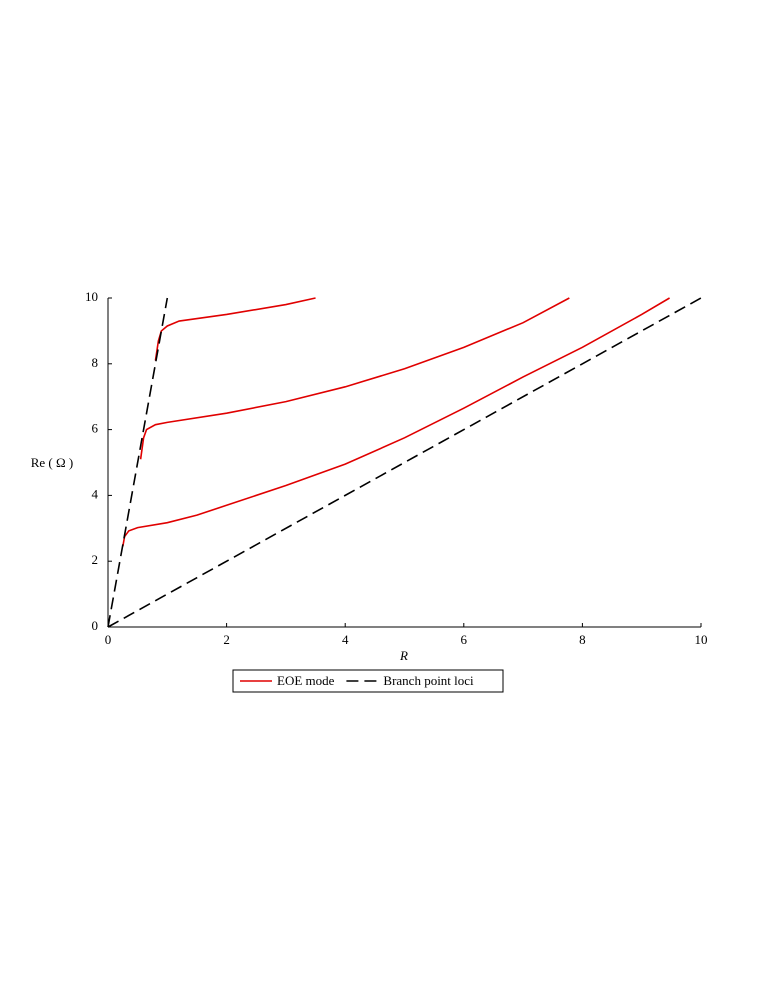 This screenshot has height=989, width=760. I want to click on legend-label: Branch point loci, so click(428, 680).